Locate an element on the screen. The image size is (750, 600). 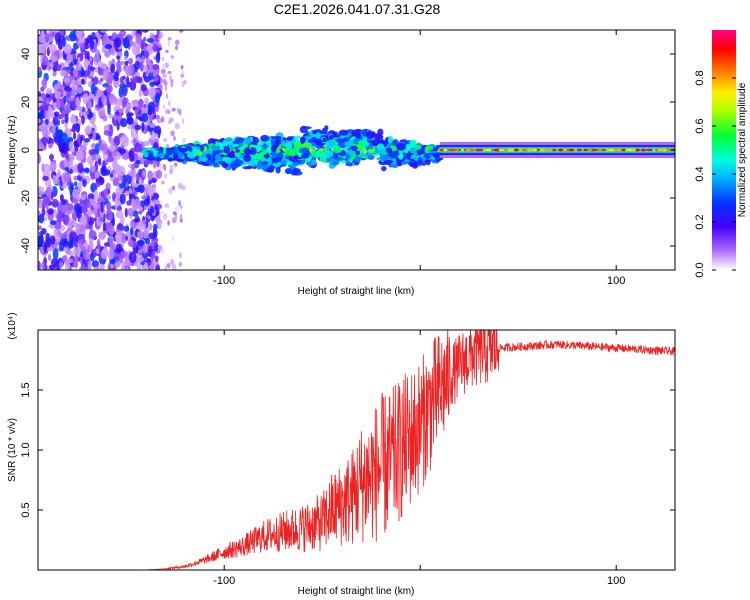
chart-title: C2E1.2026.041.07.31.G28 is located at coordinates (357, 9).